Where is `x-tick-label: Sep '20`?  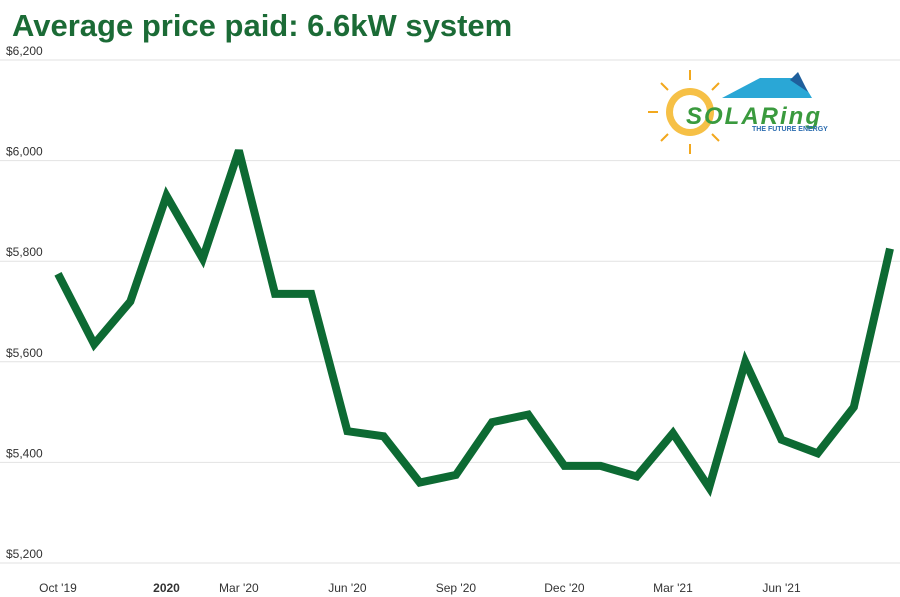
x-tick-label: Sep '20 is located at coordinates (456, 588).